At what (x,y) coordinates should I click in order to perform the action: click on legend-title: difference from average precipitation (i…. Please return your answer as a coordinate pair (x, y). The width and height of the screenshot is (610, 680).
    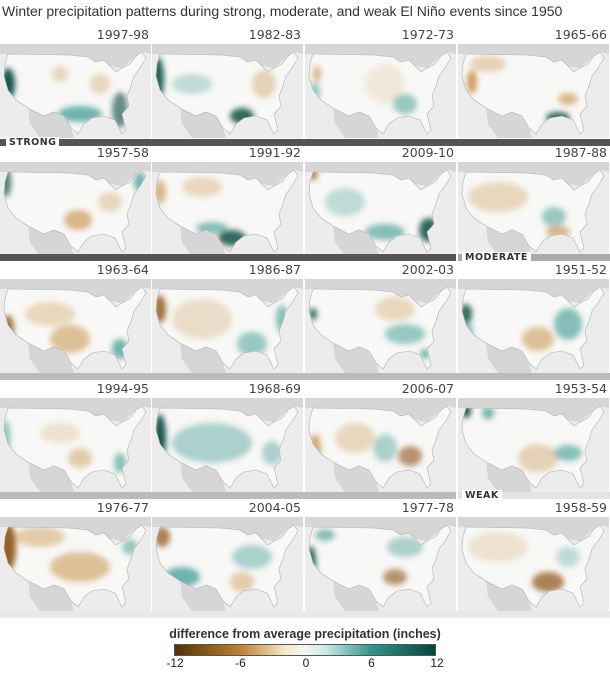
    Looking at the image, I should click on (305, 634).